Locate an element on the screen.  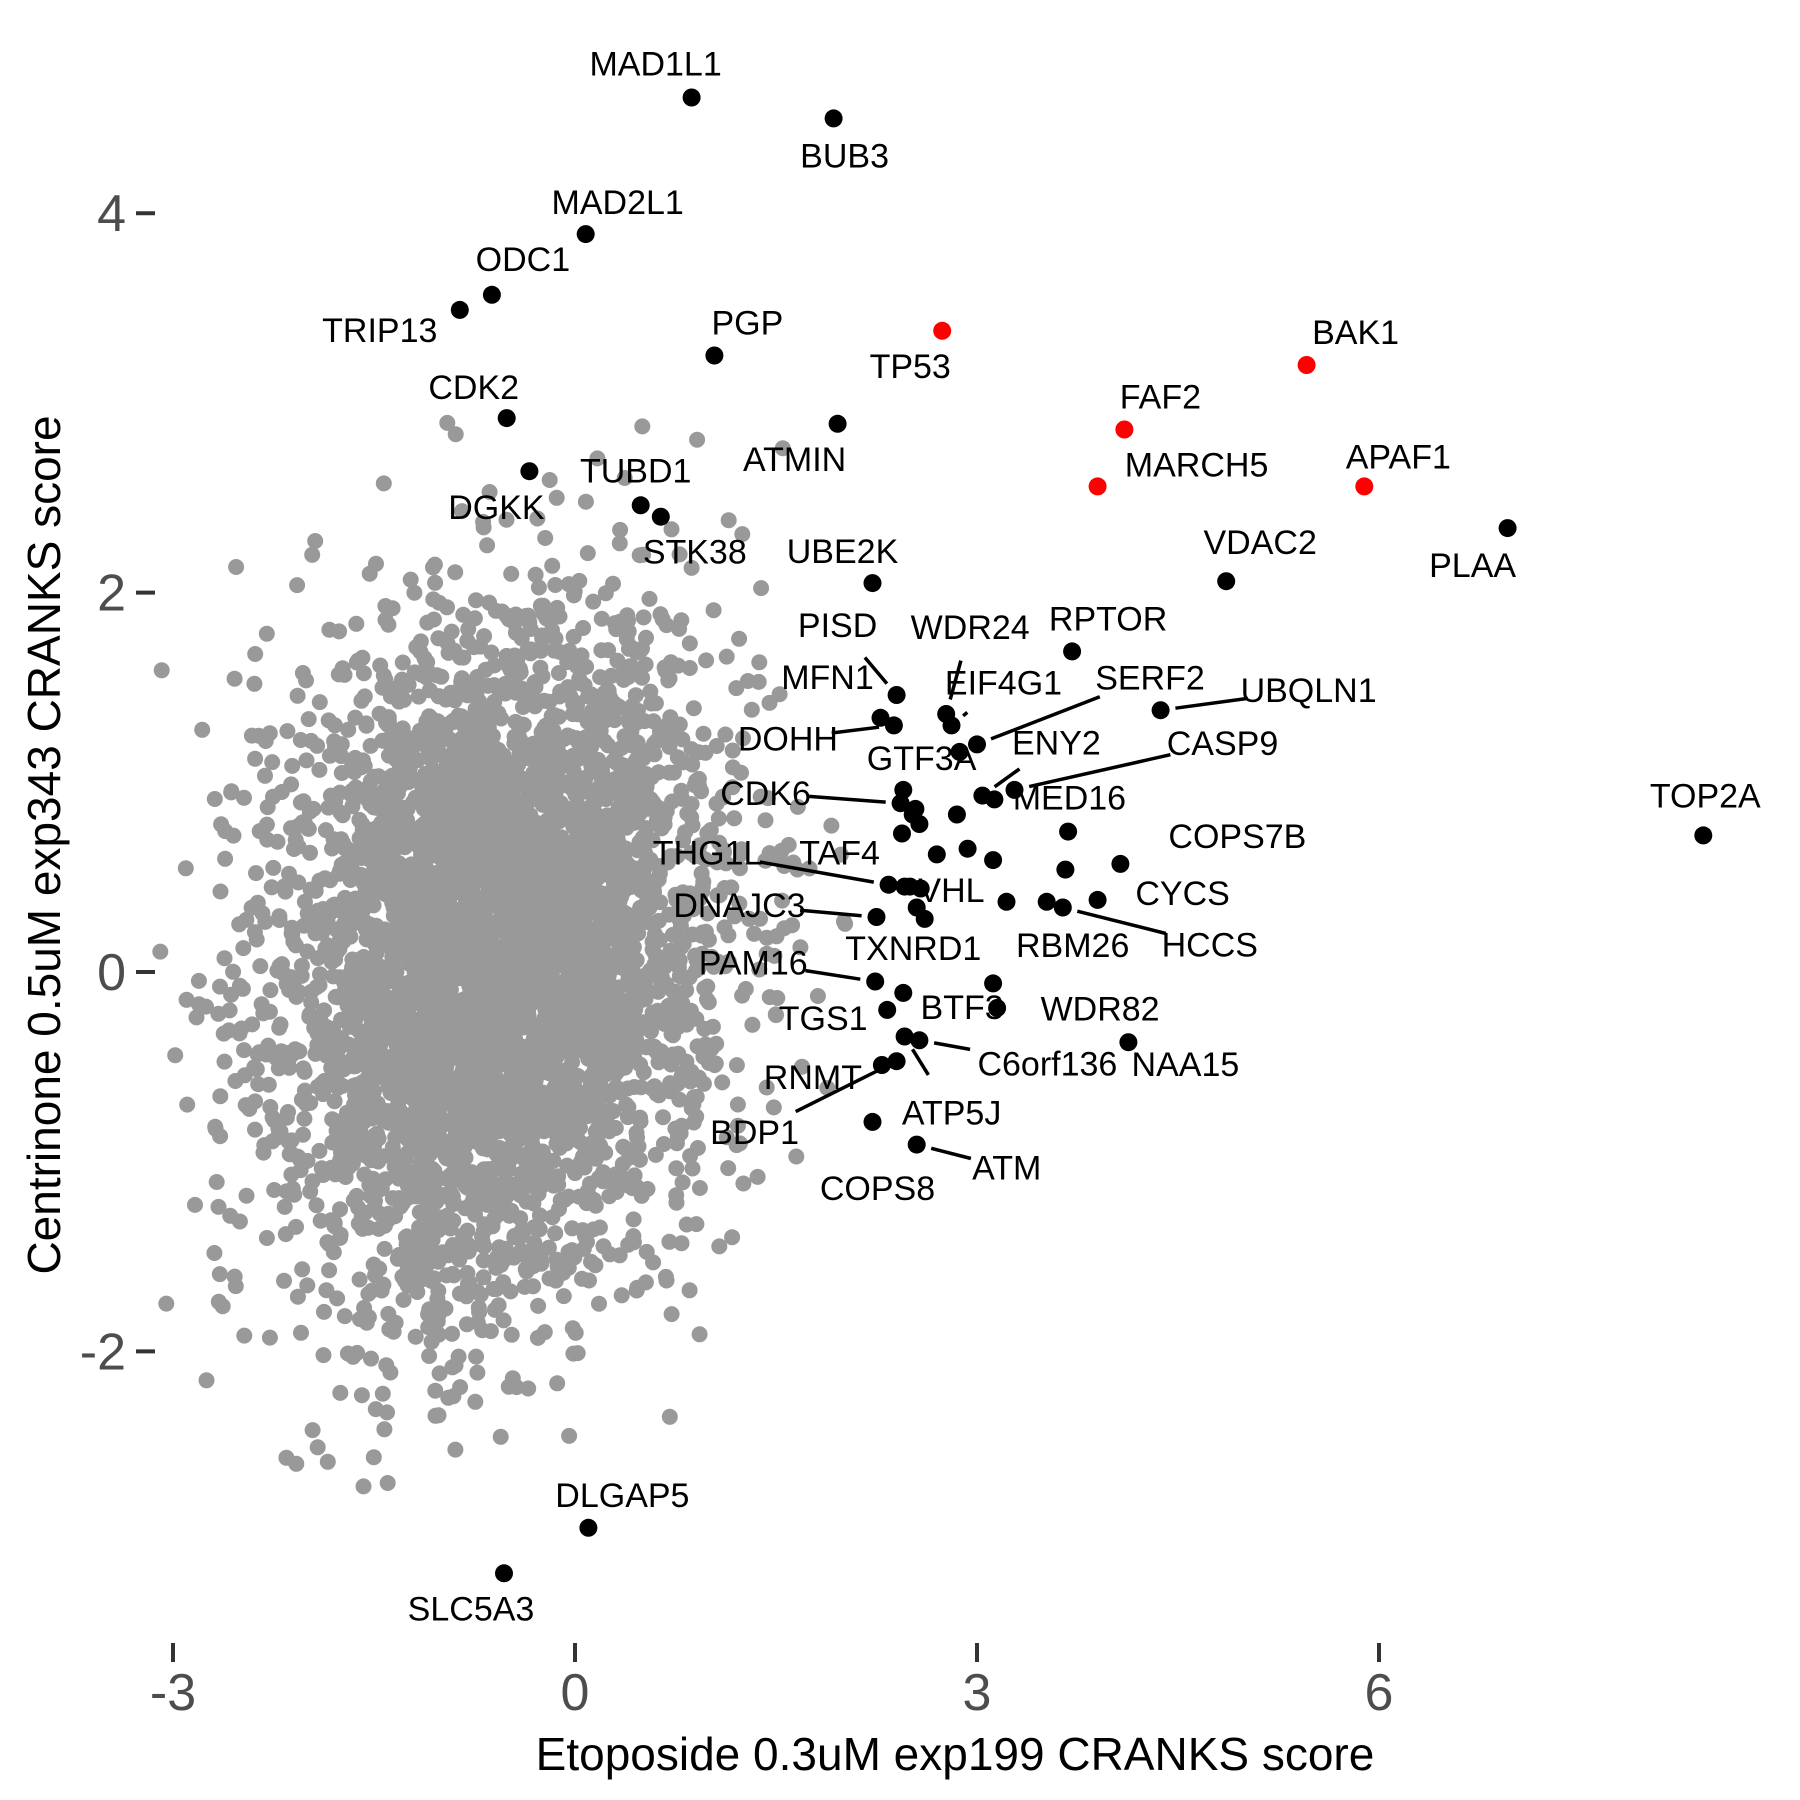
gene-label: C6orf136 is located at coordinates (1047, 1064).